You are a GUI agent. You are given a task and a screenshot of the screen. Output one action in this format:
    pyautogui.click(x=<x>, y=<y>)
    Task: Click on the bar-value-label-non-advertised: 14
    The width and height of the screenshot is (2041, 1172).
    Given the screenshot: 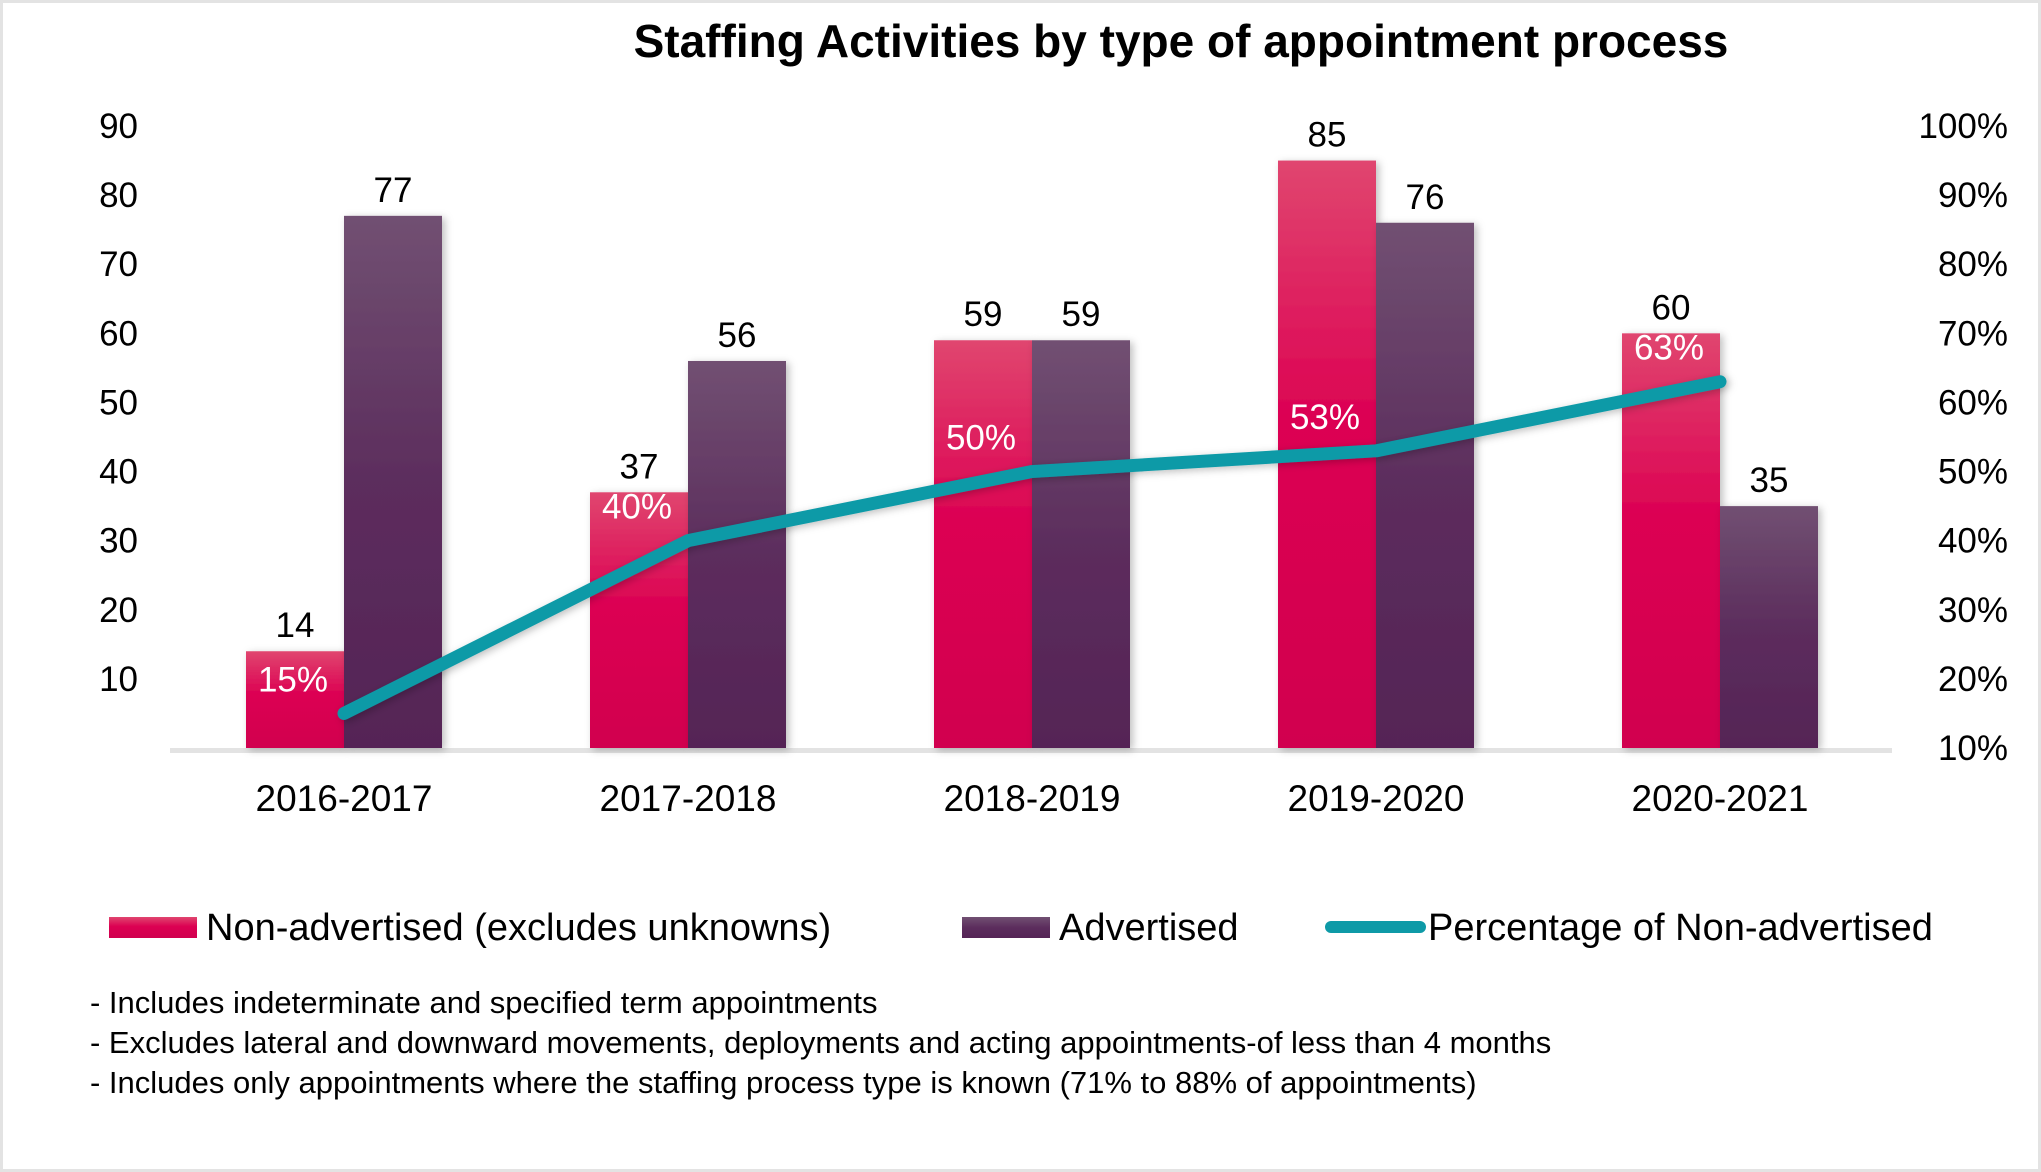 What is the action you would take?
    pyautogui.click(x=295, y=625)
    